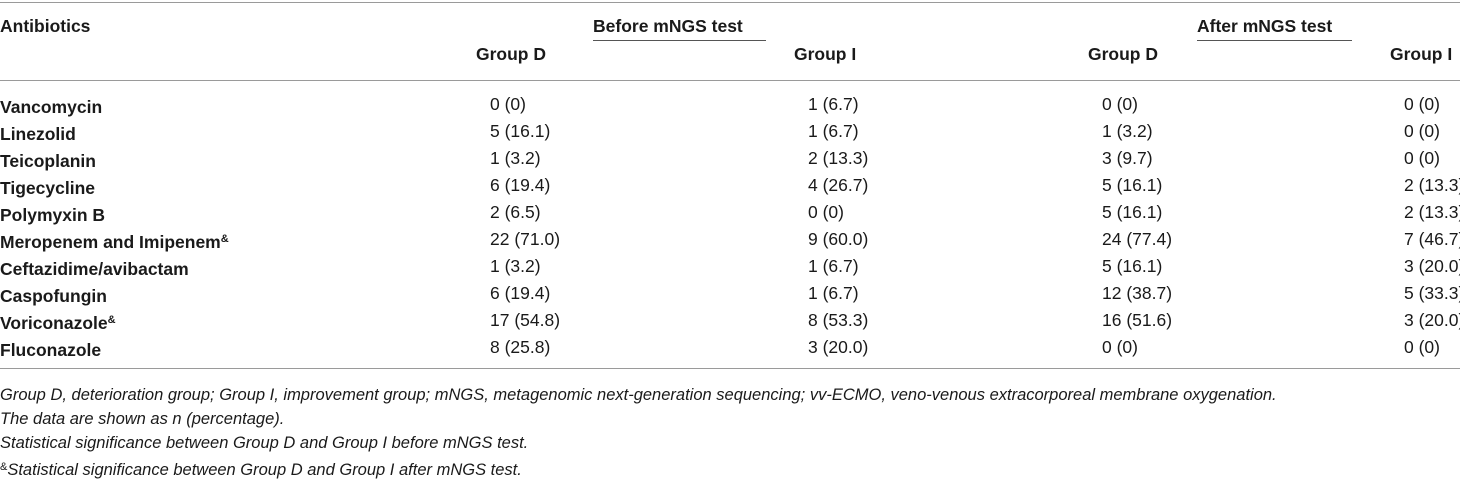 Image resolution: width=1460 pixels, height=484 pixels. I want to click on footnote-mark: &, so click(4, 467).